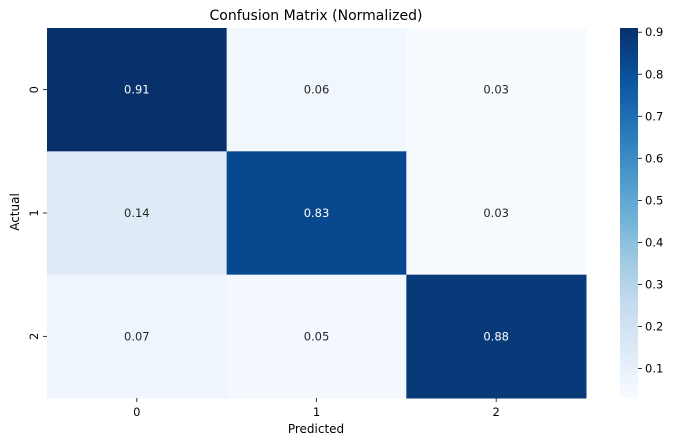 This screenshot has width=680, height=441. I want to click on colorbar-tick-label: 0.4, so click(654, 242).